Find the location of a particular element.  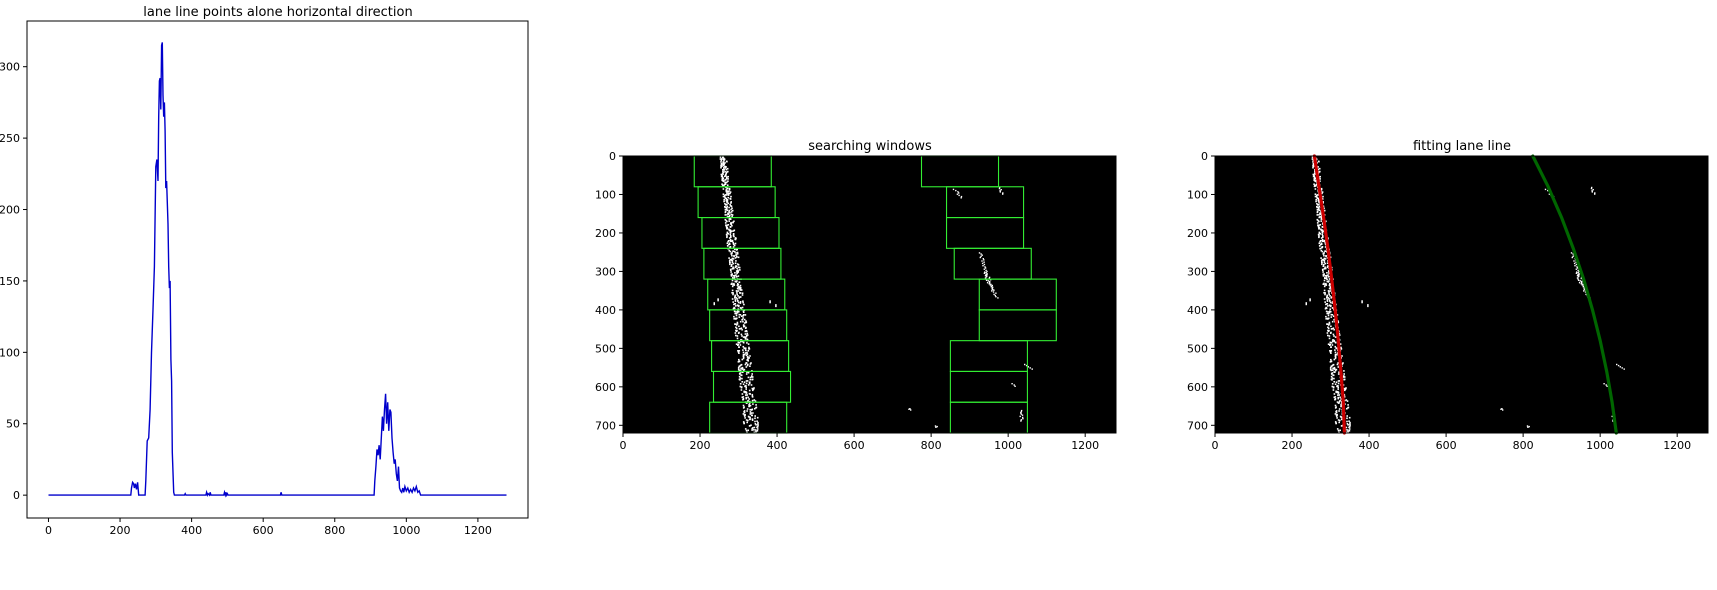

y-tick-label: 0 is located at coordinates (1204, 156).